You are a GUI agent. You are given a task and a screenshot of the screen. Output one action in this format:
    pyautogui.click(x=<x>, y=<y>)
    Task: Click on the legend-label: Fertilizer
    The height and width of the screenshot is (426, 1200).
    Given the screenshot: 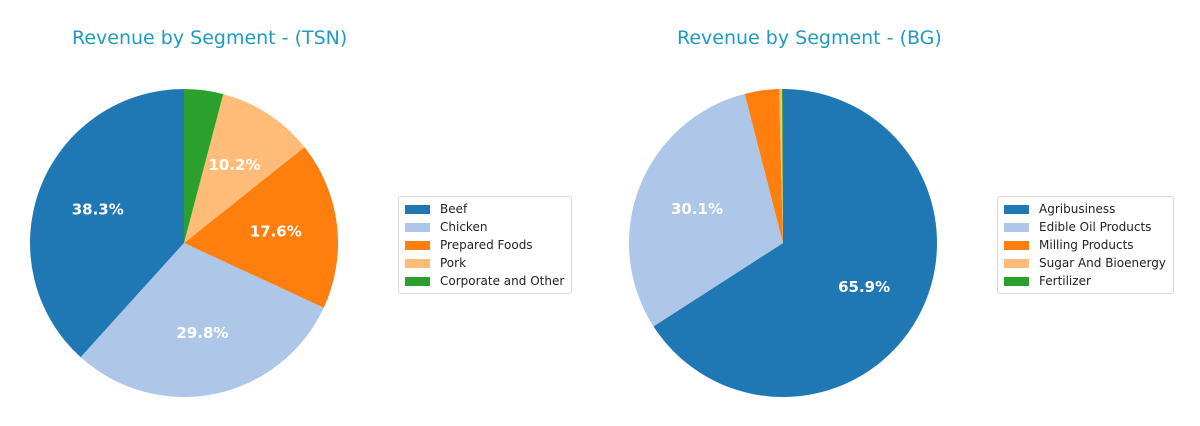 What is the action you would take?
    pyautogui.click(x=1065, y=281)
    